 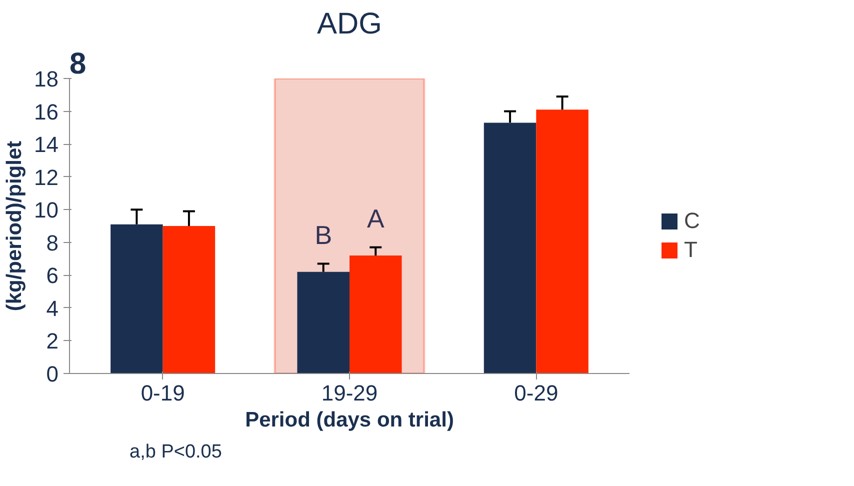 What do you see at coordinates (52, 374) in the screenshot?
I see `y-tick-label: 0` at bounding box center [52, 374].